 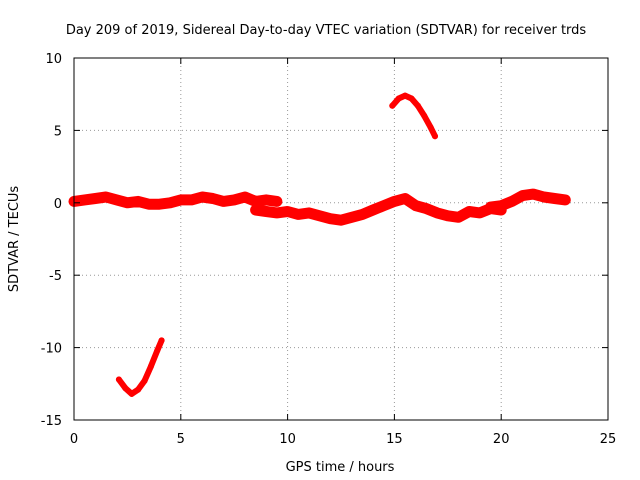 What do you see at coordinates (58, 204) in the screenshot?
I see `y-tick-label: 0` at bounding box center [58, 204].